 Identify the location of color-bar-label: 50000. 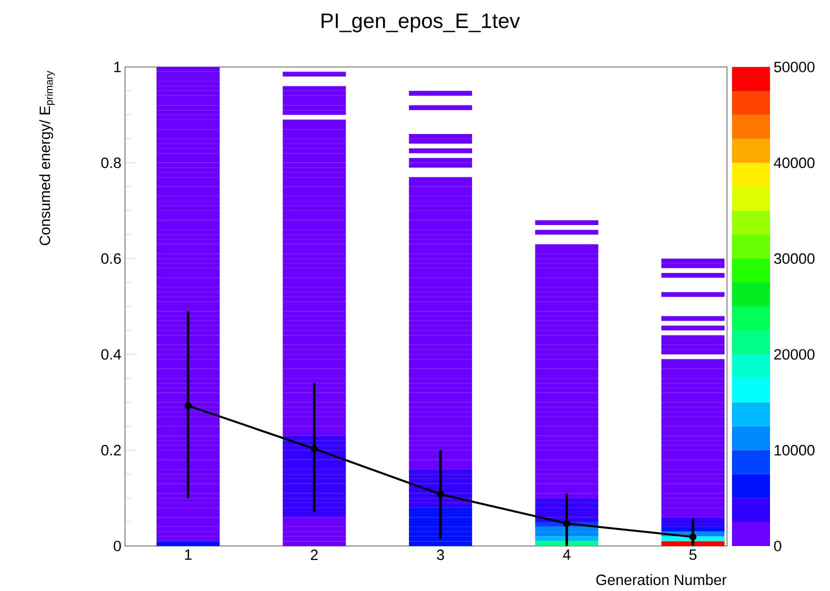
(794, 67).